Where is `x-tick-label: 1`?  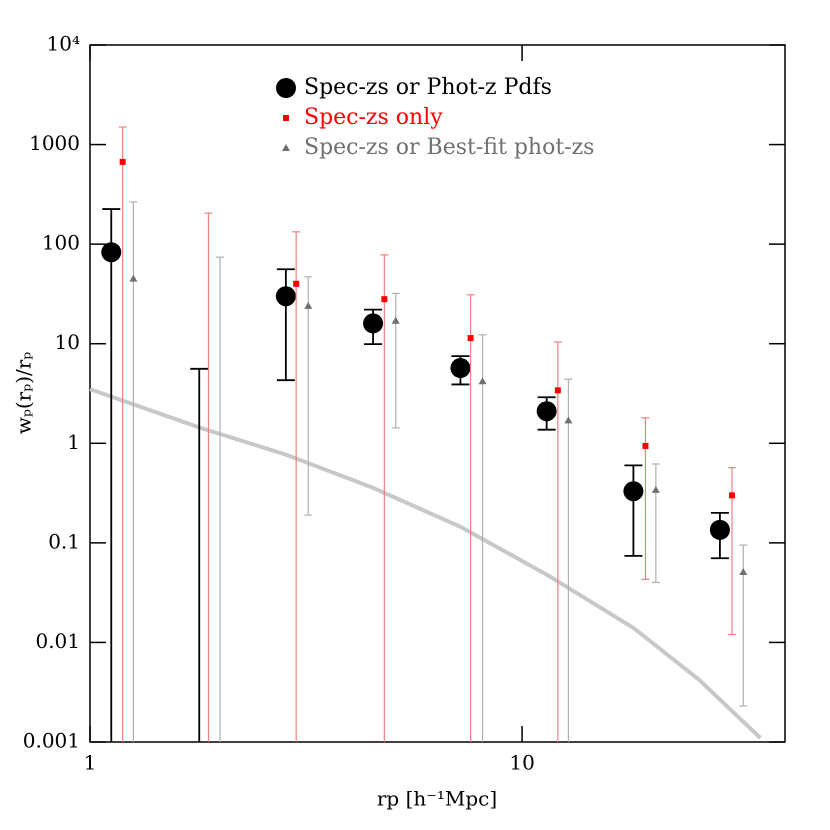 x-tick-label: 1 is located at coordinates (90, 763).